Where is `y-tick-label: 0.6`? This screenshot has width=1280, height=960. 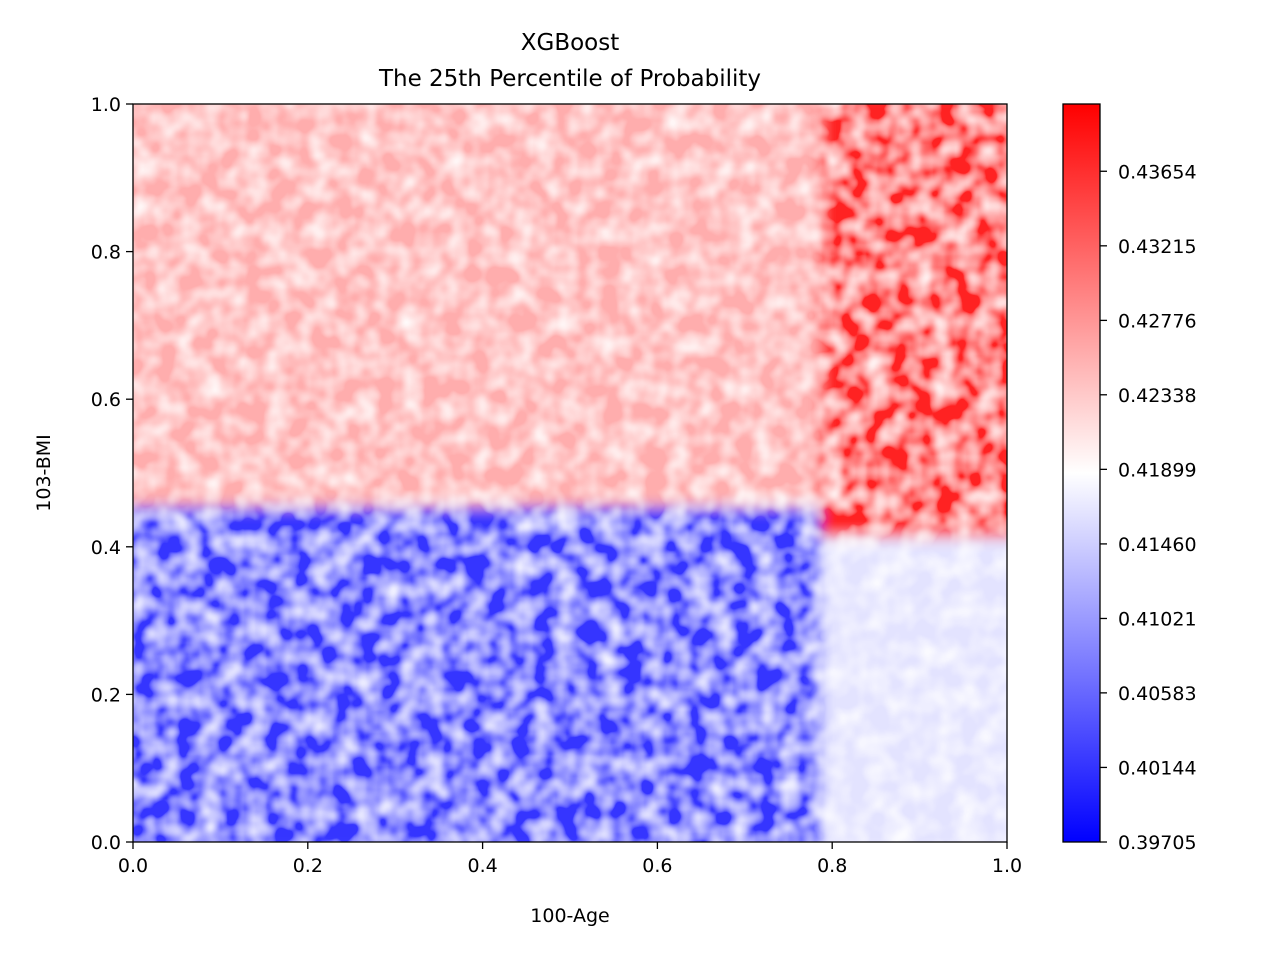
y-tick-label: 0.6 is located at coordinates (106, 400).